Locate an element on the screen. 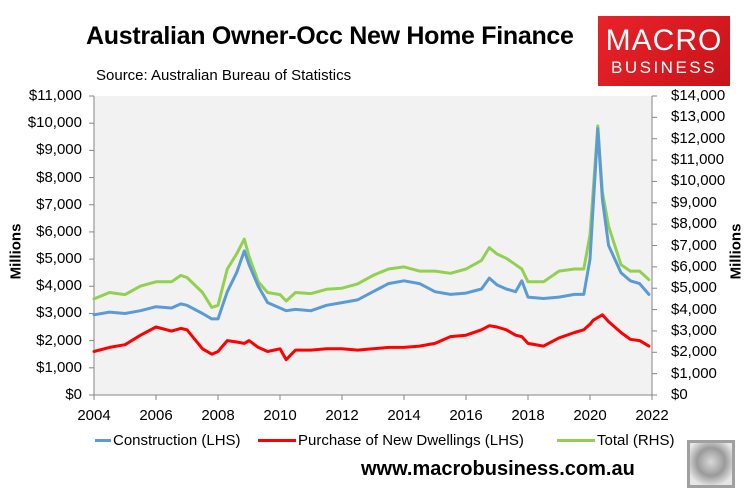 The height and width of the screenshot is (503, 746). y2-tick-label: $11,000 is located at coordinates (698, 160).